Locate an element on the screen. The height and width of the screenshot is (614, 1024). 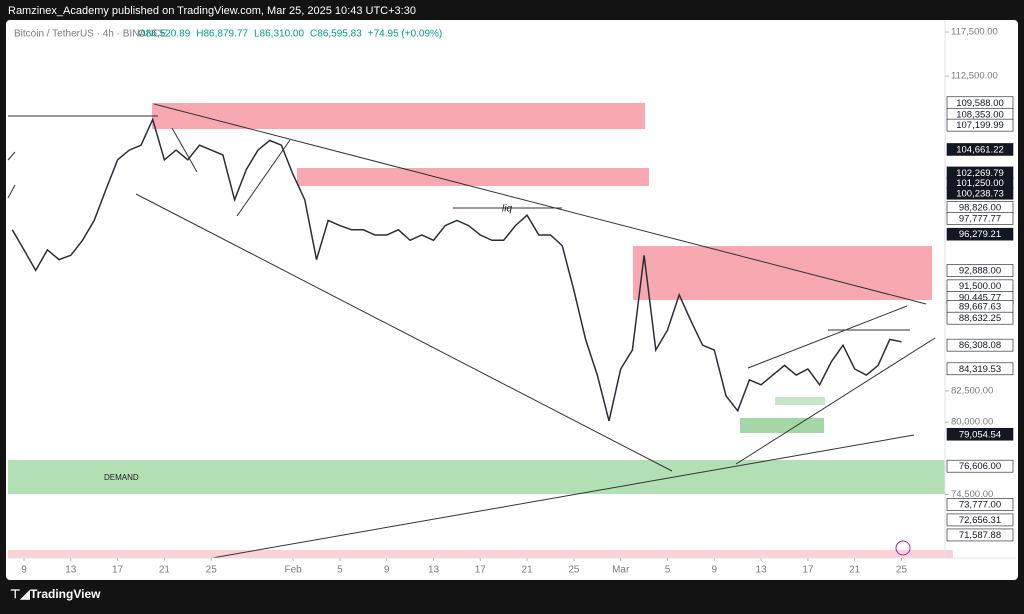
y-tick-label: 82,500.00 is located at coordinates (972, 390).